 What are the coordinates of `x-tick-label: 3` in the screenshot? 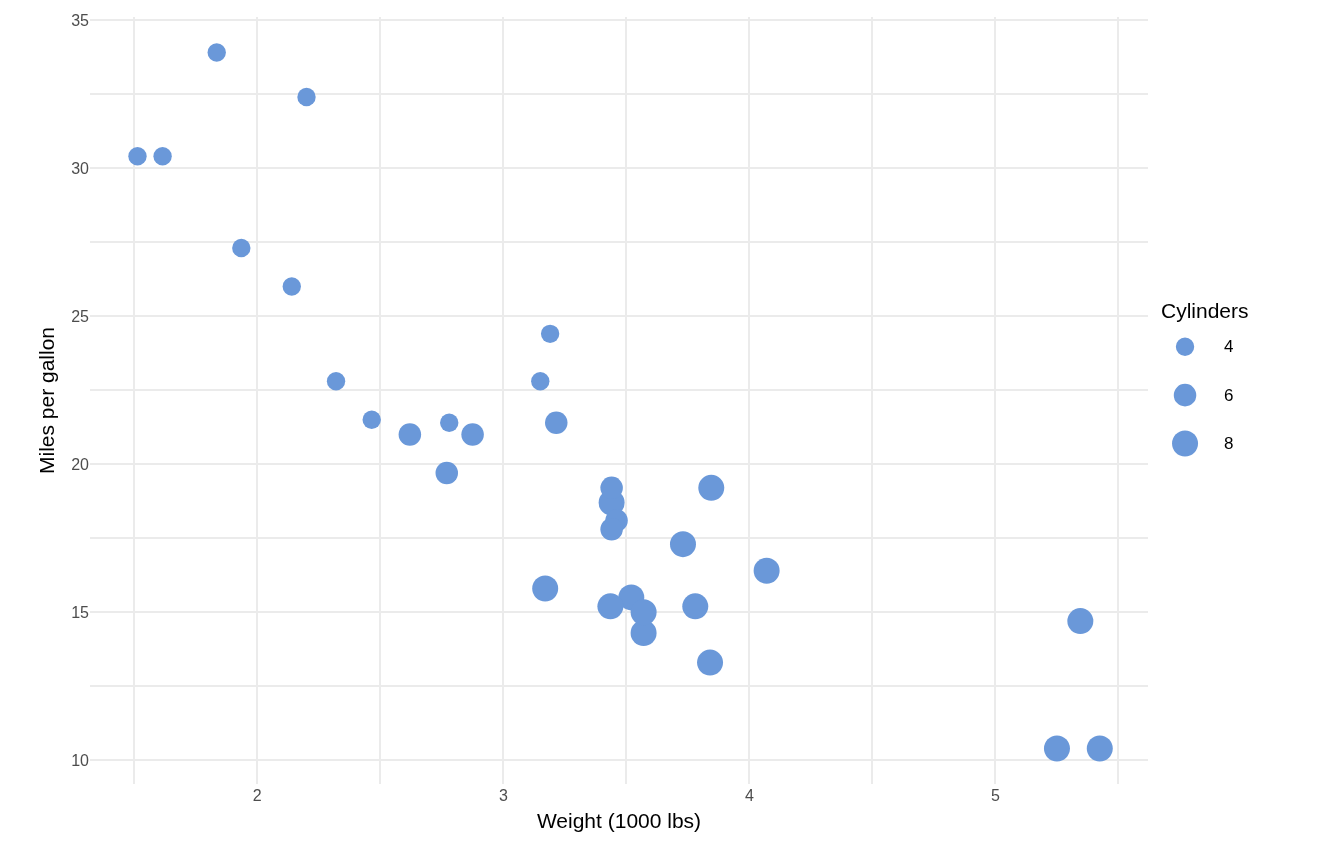 It's located at (503, 795).